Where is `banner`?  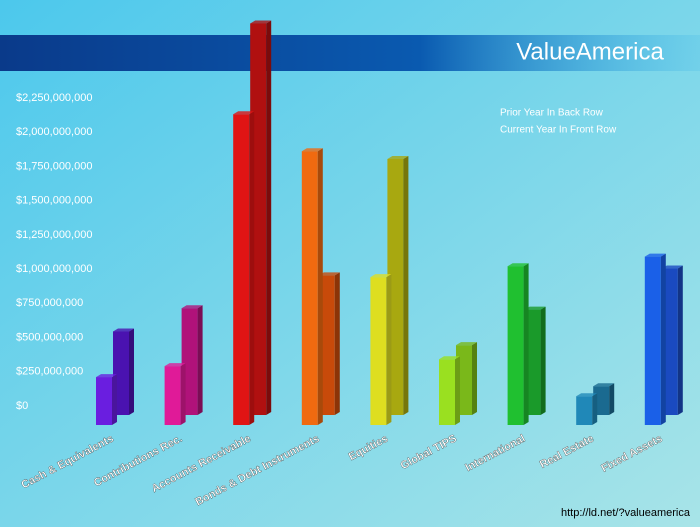
banner is located at coordinates (350, 53).